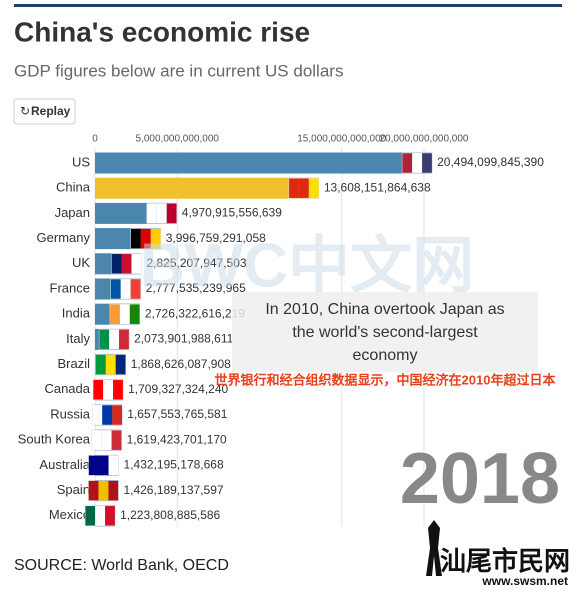  What do you see at coordinates (216, 238) in the screenshot?
I see `value-label: 3,996,759,291,058` at bounding box center [216, 238].